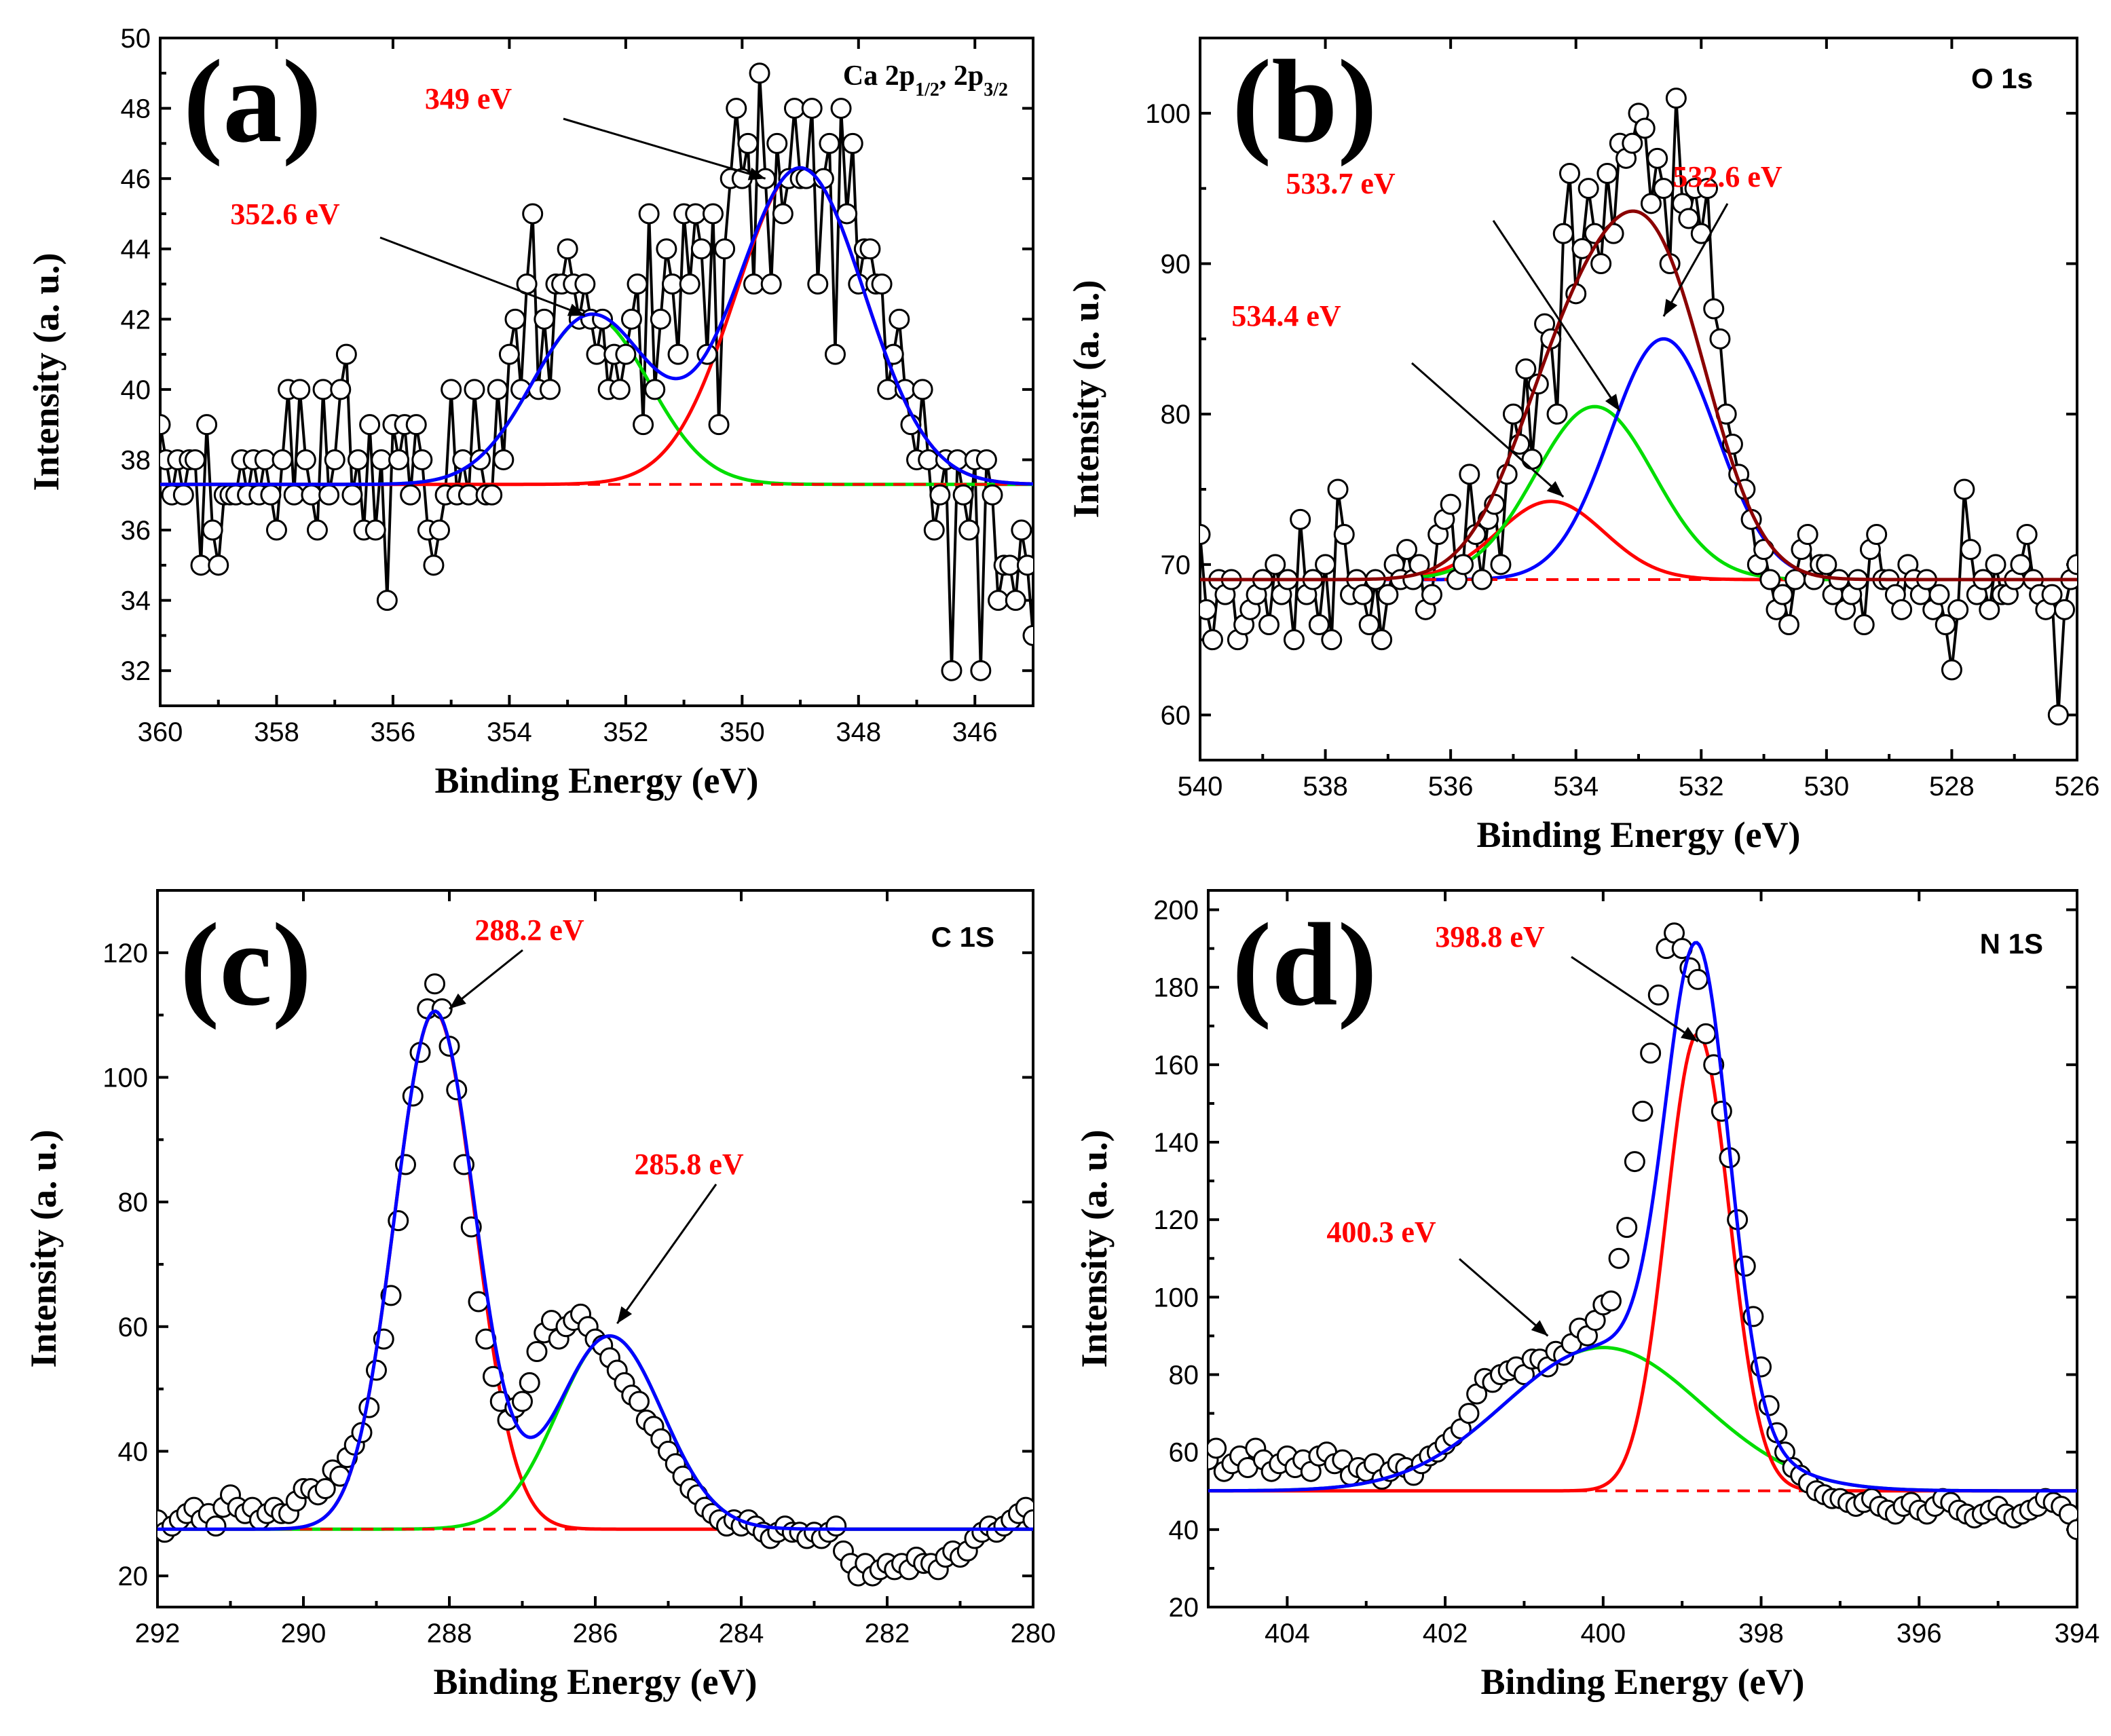  What do you see at coordinates (509, 732) in the screenshot?
I see `x-tick-label: 354` at bounding box center [509, 732].